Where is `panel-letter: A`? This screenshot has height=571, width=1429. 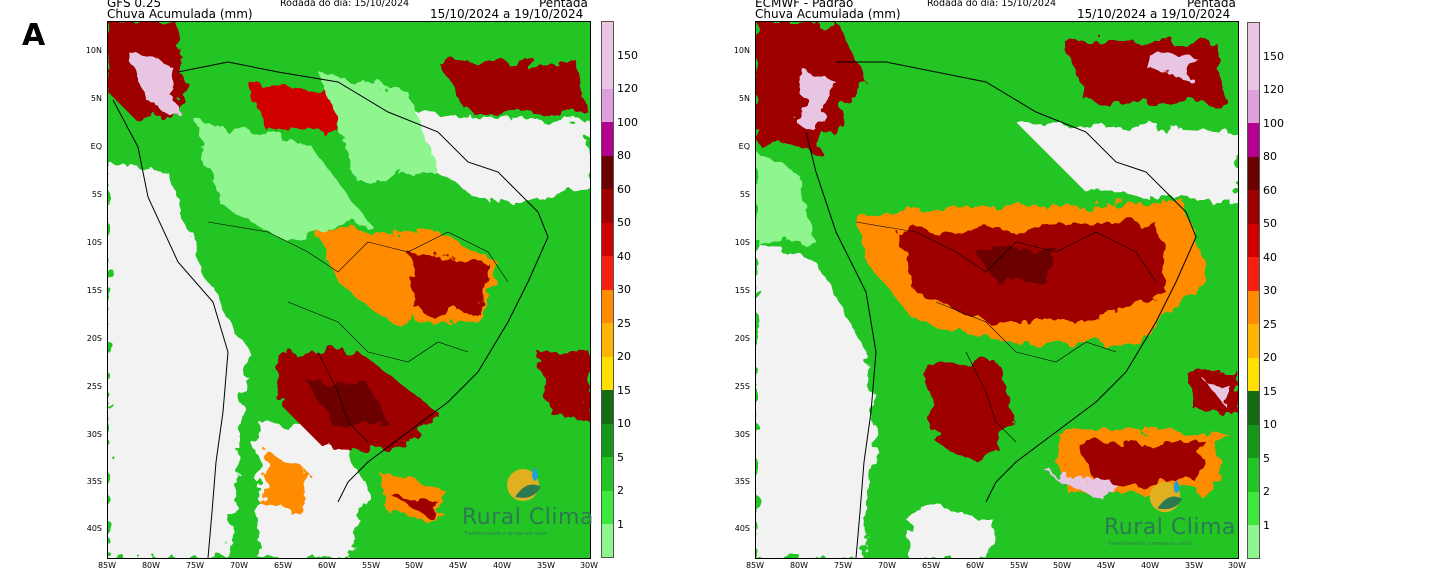
panel-letter: A is located at coordinates (34, 35).